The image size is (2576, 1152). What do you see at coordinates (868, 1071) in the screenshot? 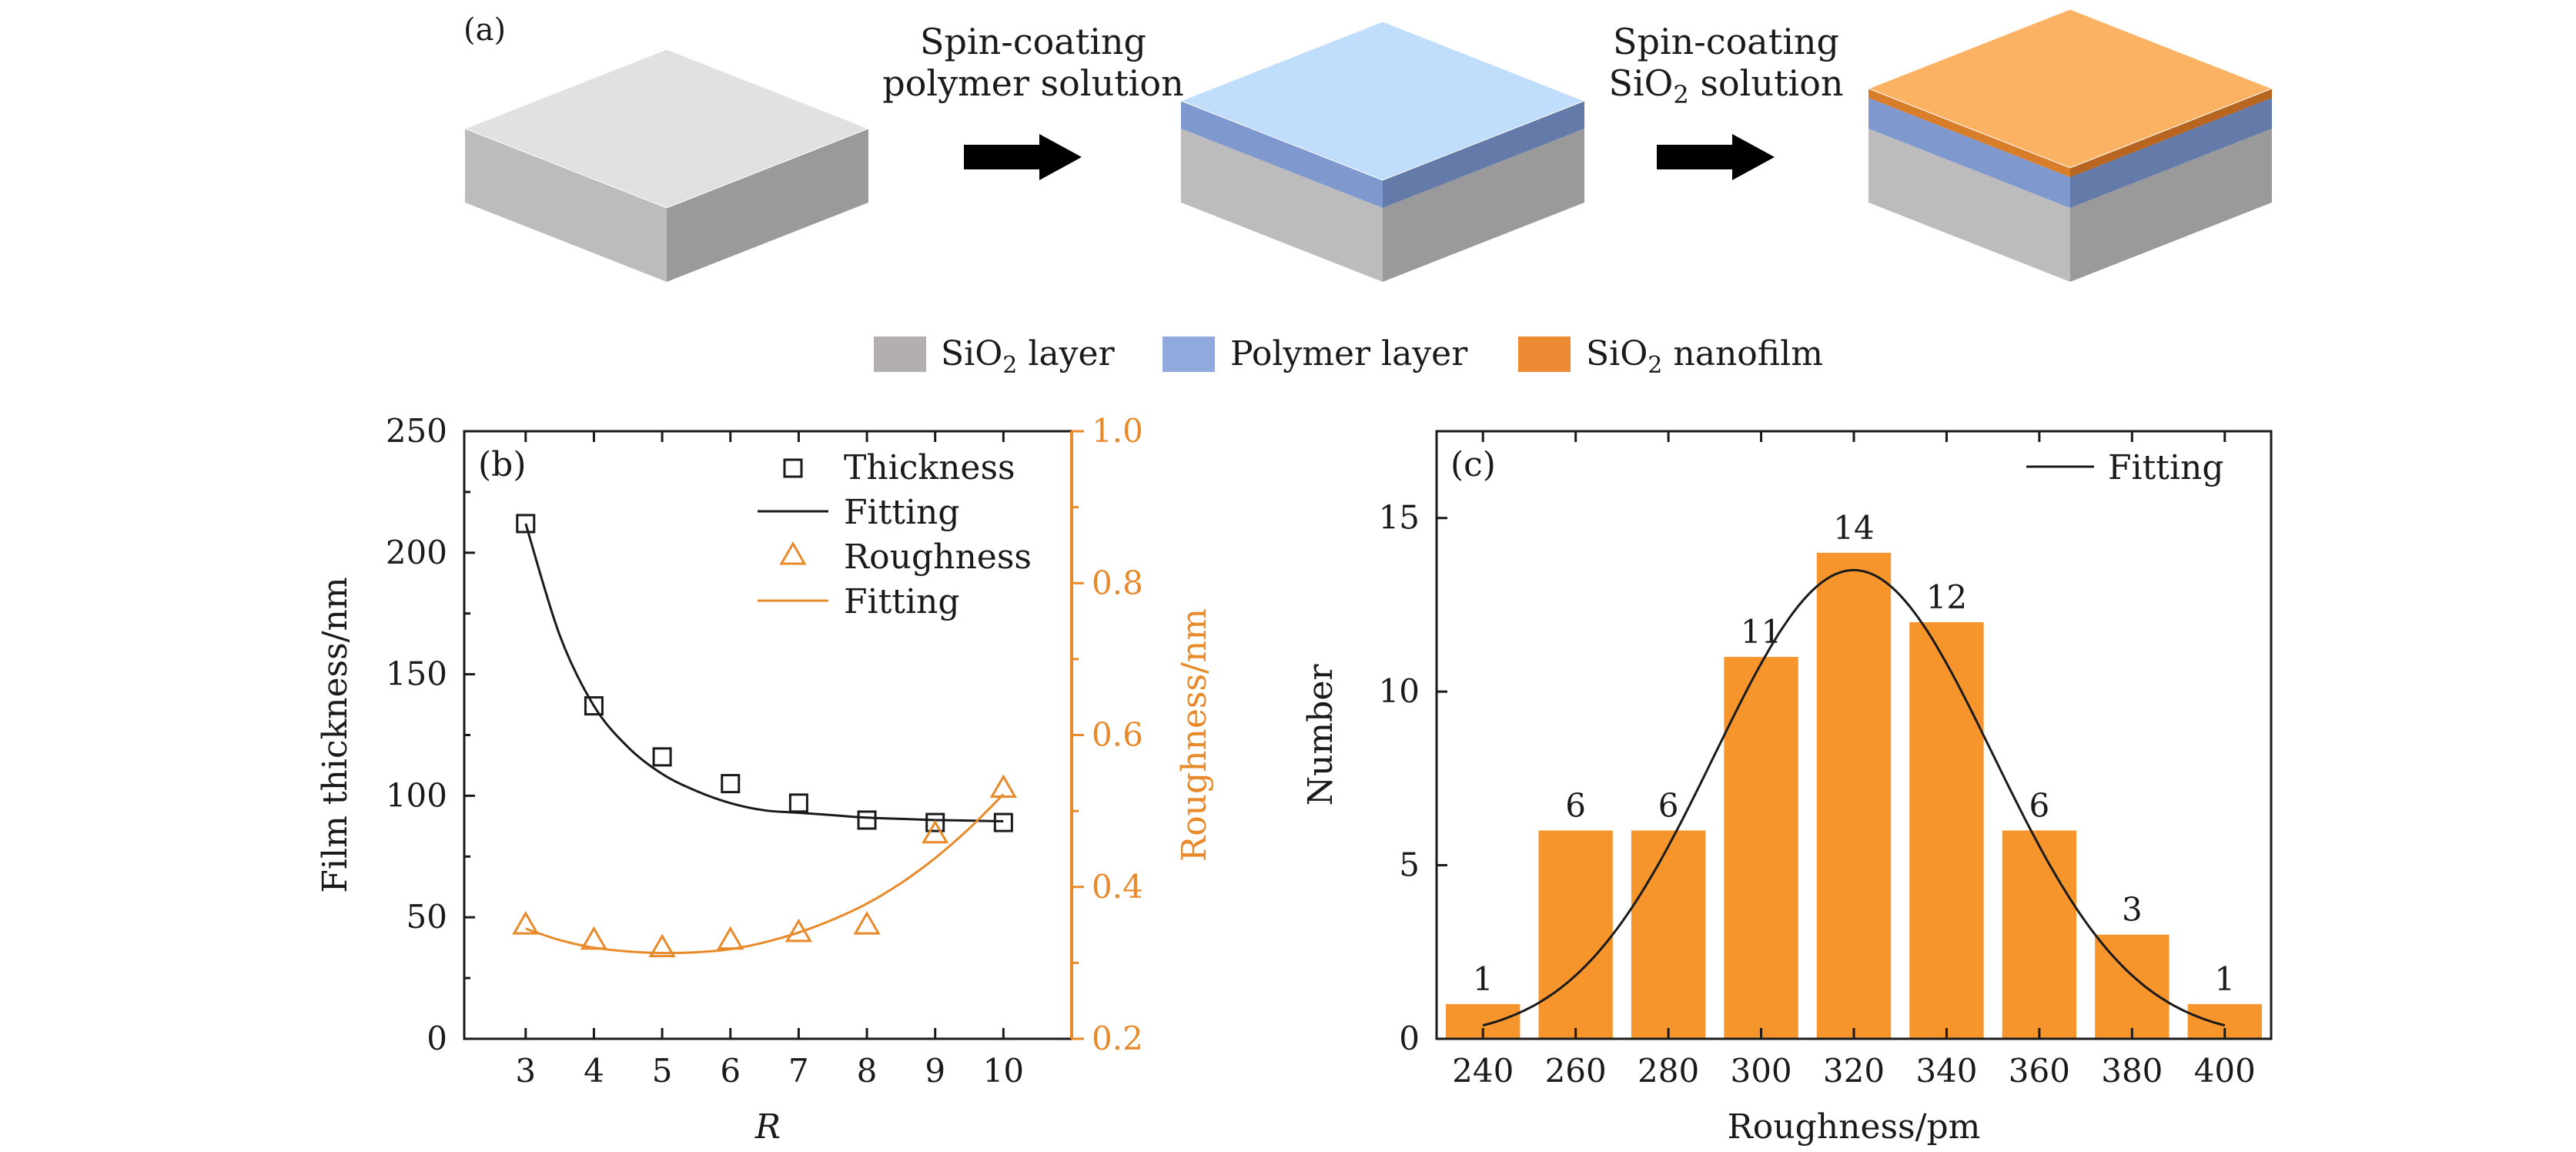
I see `x-tick-label: 8` at bounding box center [868, 1071].